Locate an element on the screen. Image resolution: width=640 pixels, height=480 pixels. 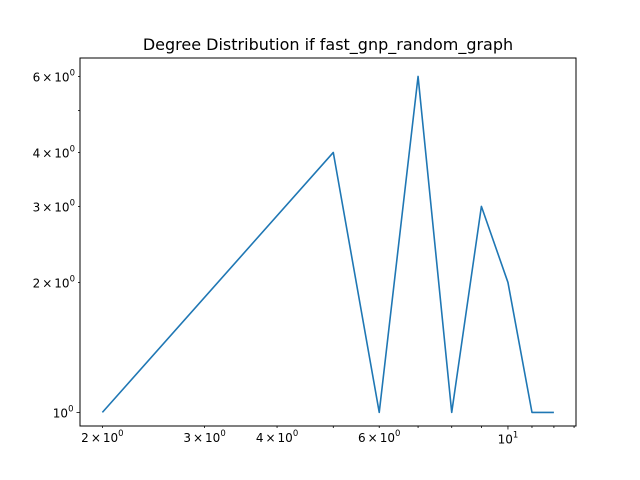
x-tick-label: 3 × 100 is located at coordinates (204, 437).